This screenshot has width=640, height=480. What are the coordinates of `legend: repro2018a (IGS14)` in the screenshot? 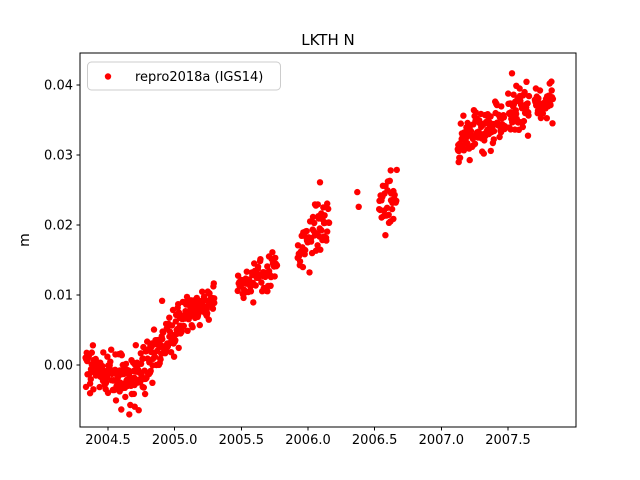 It's located at (184, 76).